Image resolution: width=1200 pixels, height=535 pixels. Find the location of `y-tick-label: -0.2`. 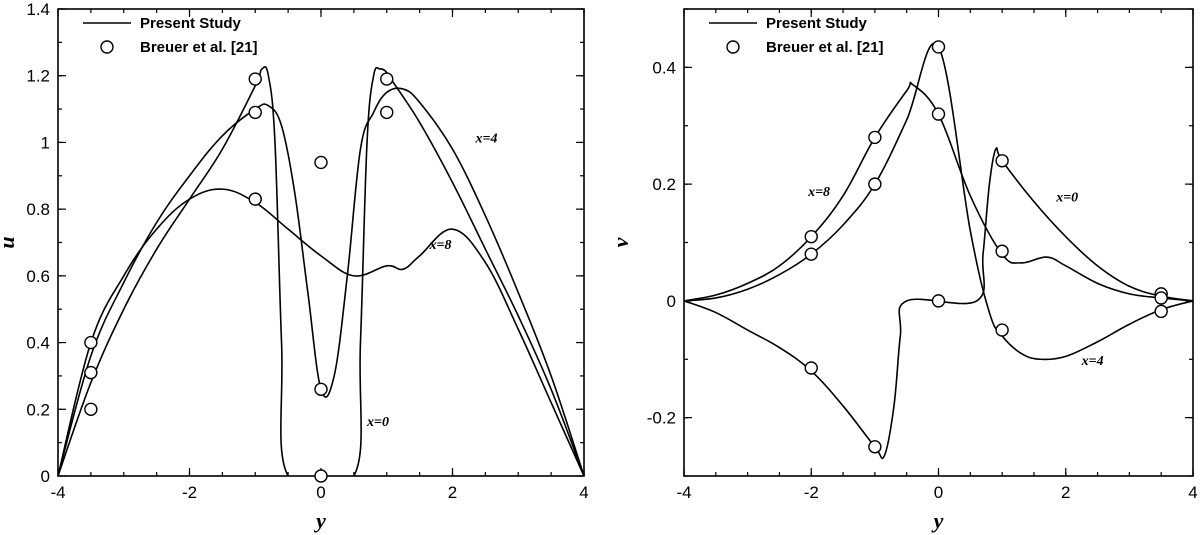

y-tick-label: -0.2 is located at coordinates (661, 418).